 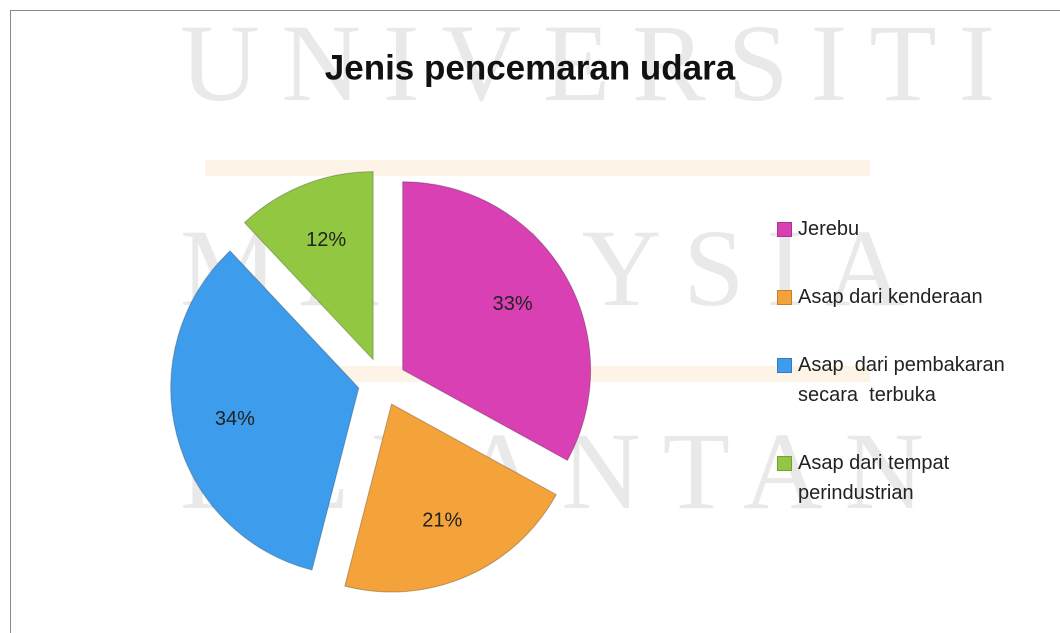 I want to click on legend-label: Asap dari pembakaran secara terbuka, so click(x=904, y=380).